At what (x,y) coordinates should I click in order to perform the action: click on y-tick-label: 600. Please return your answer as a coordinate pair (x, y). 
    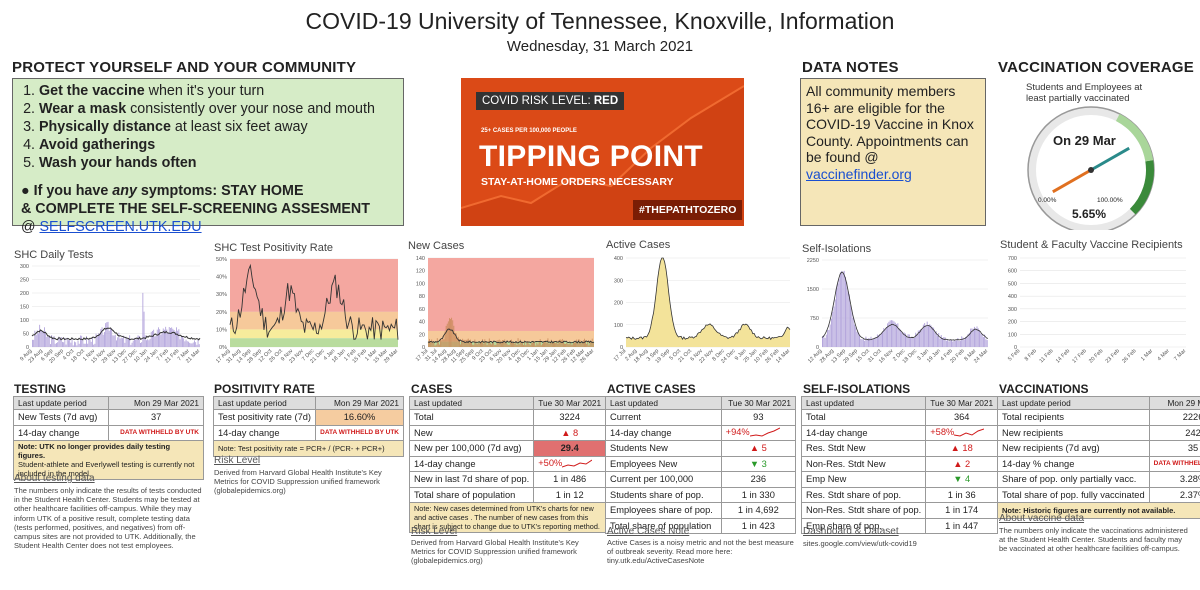
    Looking at the image, I should click on (1012, 272).